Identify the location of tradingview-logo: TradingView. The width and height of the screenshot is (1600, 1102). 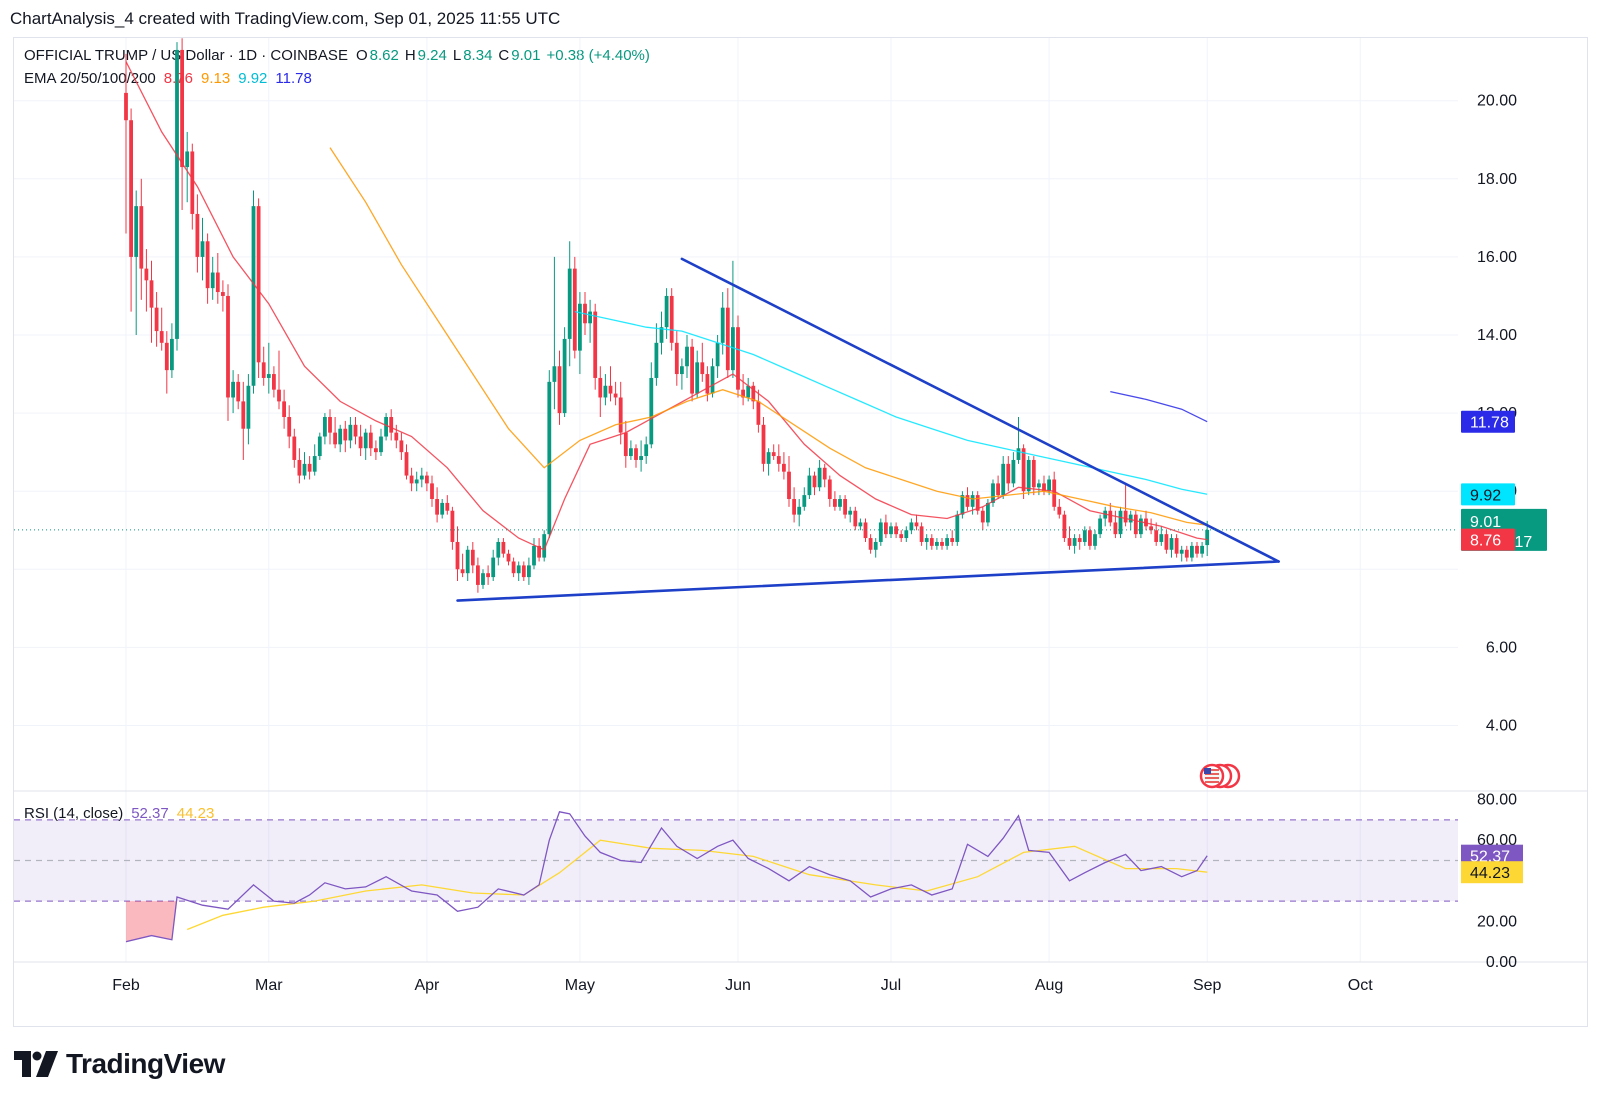
(119, 1064).